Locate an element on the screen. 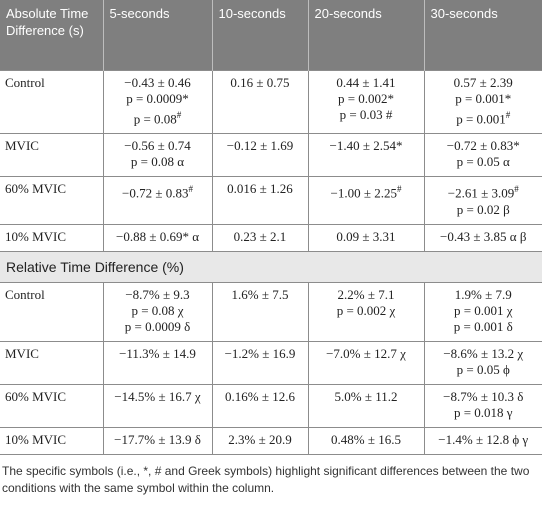 The height and width of the screenshot is (508, 542). cell-line: 1.6% ± 7.5 is located at coordinates (260, 294).